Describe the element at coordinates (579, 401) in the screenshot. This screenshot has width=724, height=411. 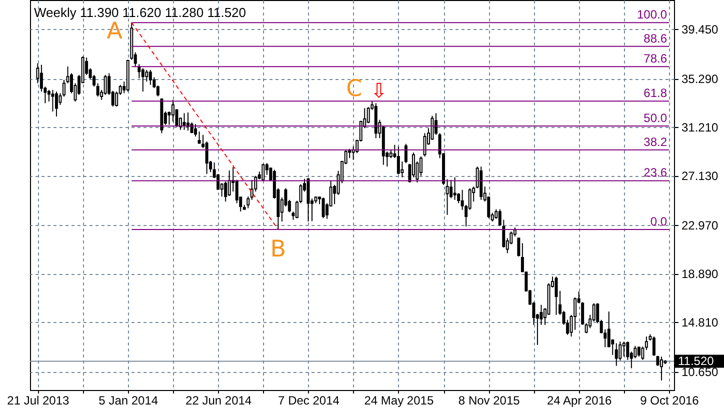
I see `x-tick-label: 24 Apr 2016` at that location.